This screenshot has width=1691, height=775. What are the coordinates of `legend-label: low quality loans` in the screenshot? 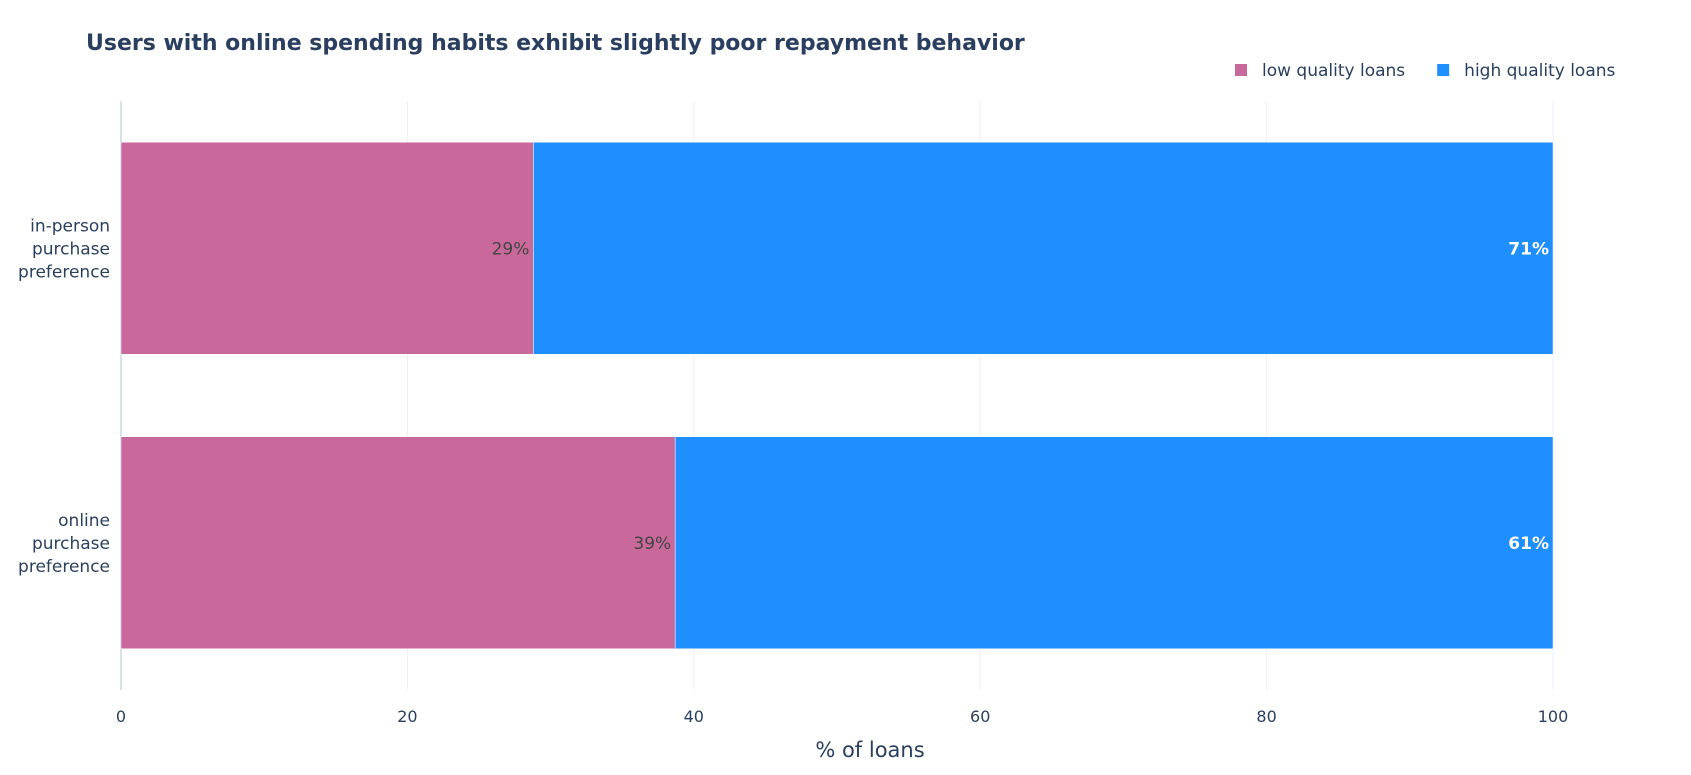 It's located at (1333, 71).